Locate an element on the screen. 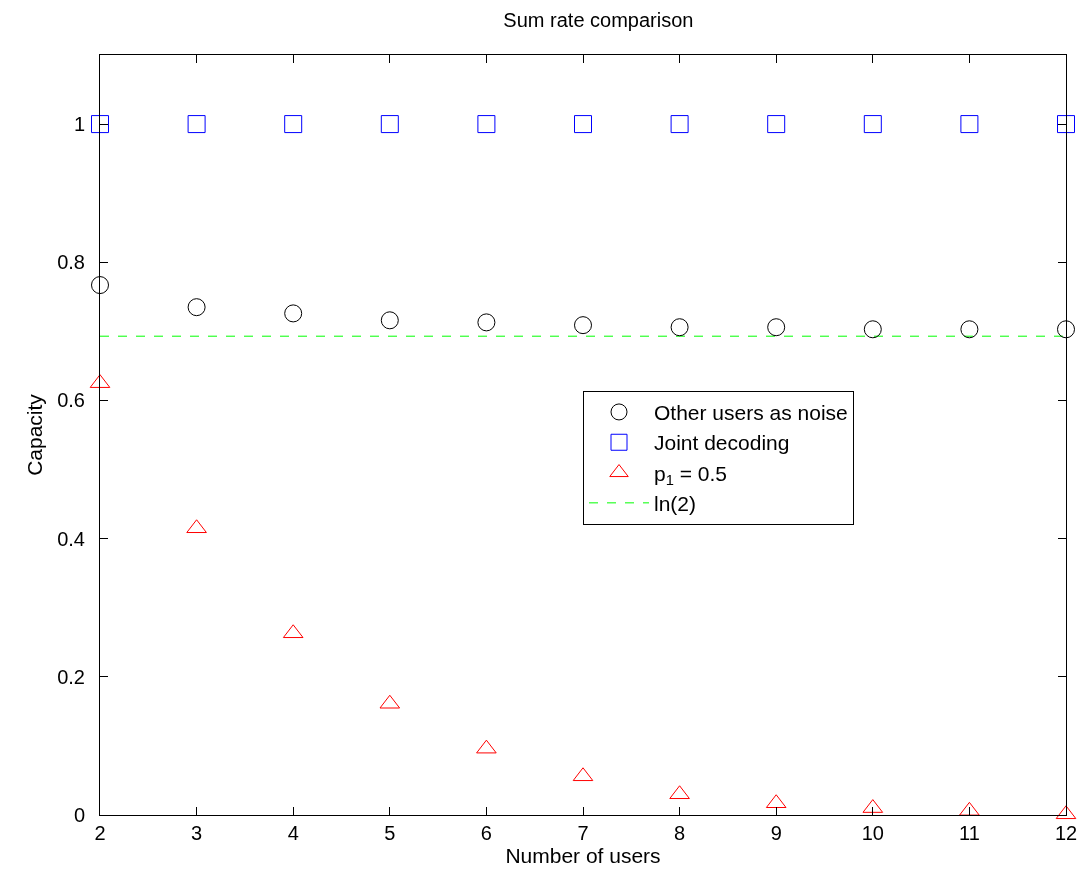  y-tick-label: 0.4 is located at coordinates (71, 538).